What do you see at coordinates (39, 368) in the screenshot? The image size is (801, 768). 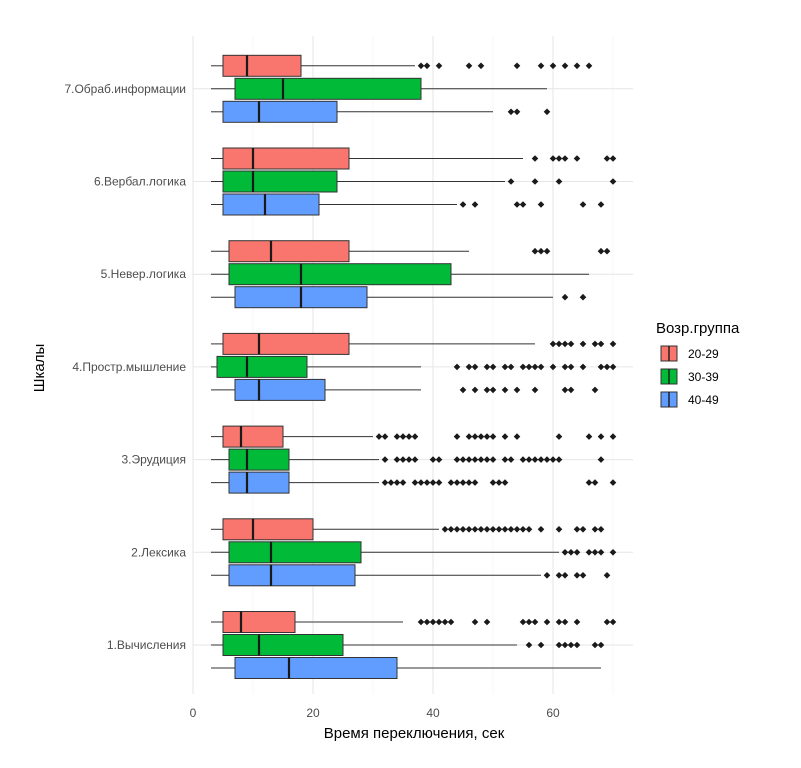 I see `y-axis-title: Шкалы` at bounding box center [39, 368].